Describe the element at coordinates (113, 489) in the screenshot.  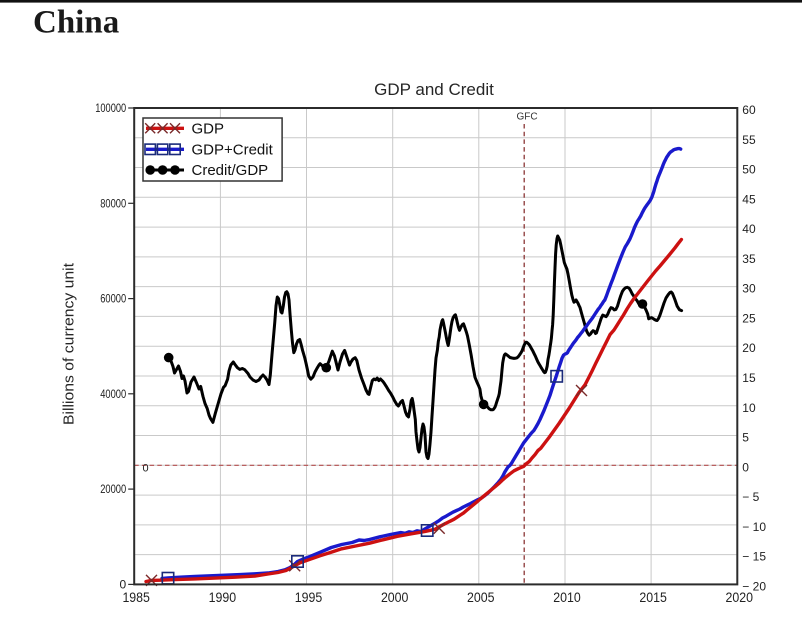
I see `svg-text: 20000` at that location.